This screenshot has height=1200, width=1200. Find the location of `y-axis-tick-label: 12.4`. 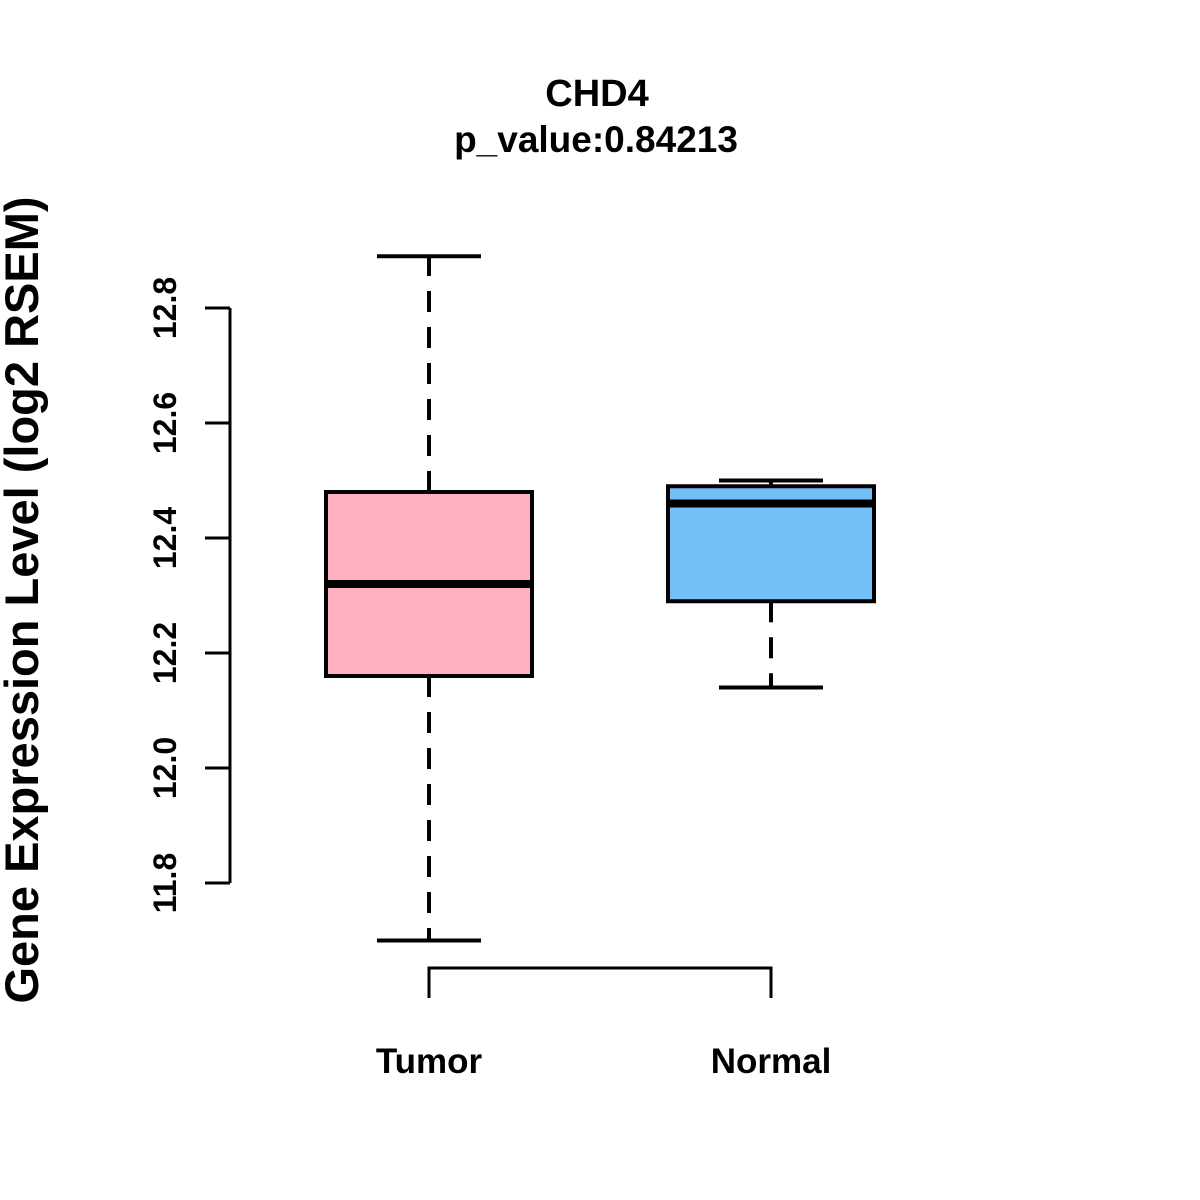

y-axis-tick-label: 12.4 is located at coordinates (165, 538).